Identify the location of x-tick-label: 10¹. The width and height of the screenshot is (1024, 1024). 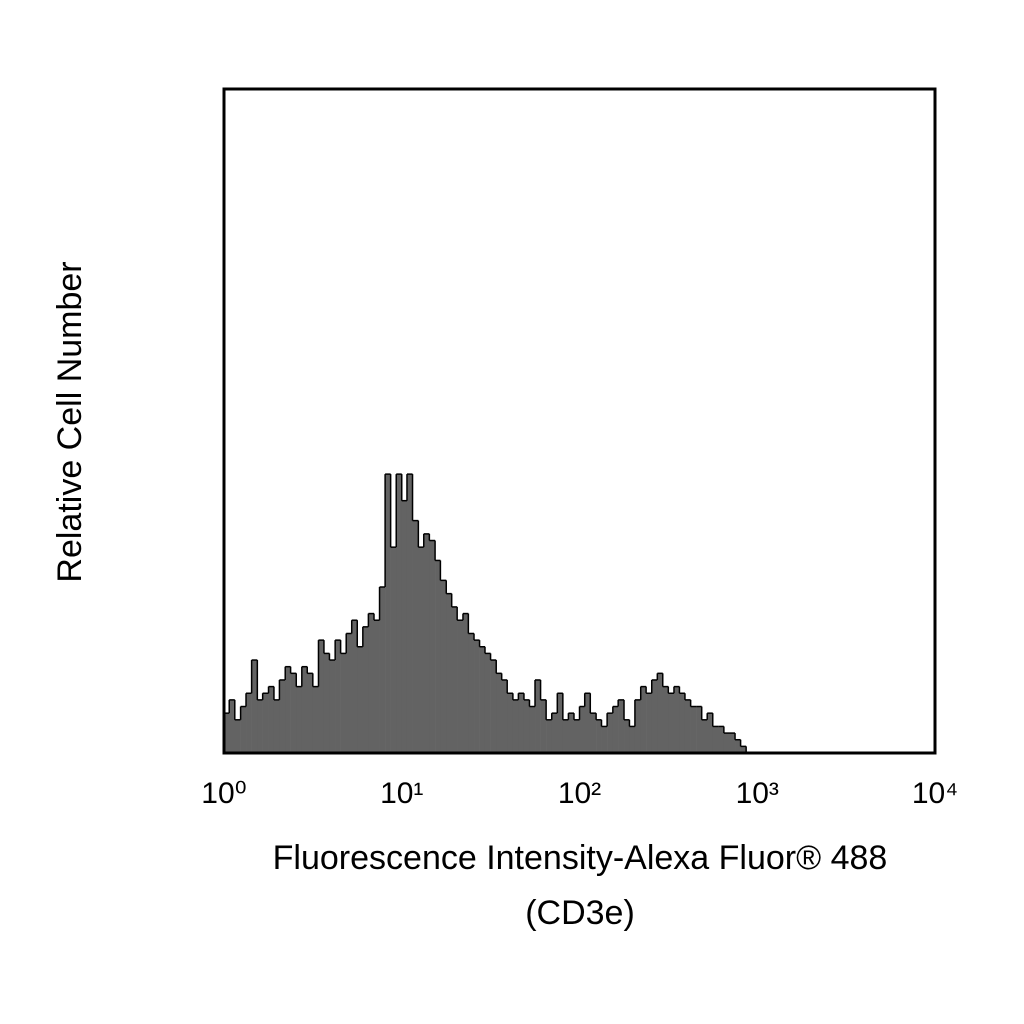
(401, 793).